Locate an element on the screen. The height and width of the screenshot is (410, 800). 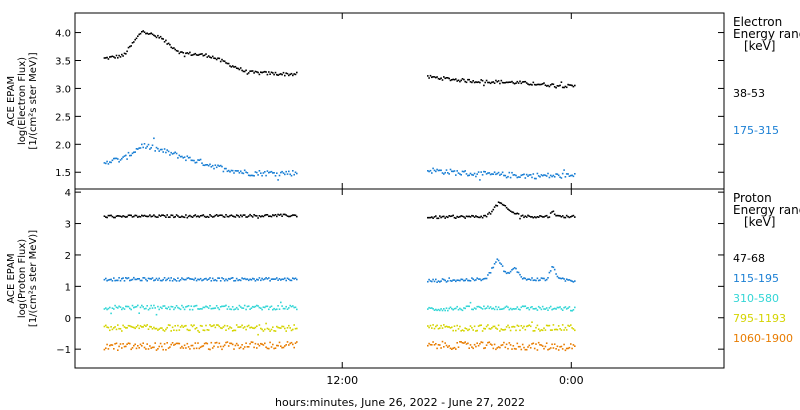
y-axis-title-line: log(Proton Flux) is located at coordinates (22, 278).